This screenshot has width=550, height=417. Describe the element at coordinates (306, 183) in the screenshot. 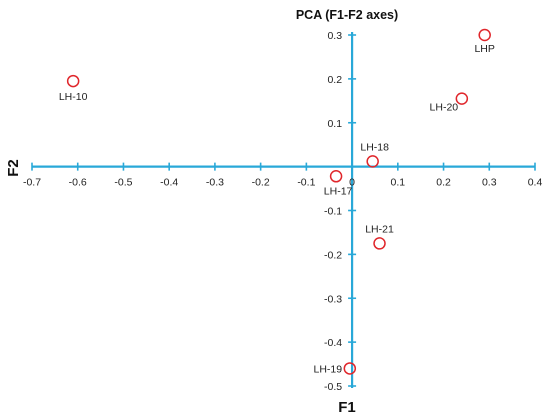

I see `x-tick-label: -0.1` at that location.